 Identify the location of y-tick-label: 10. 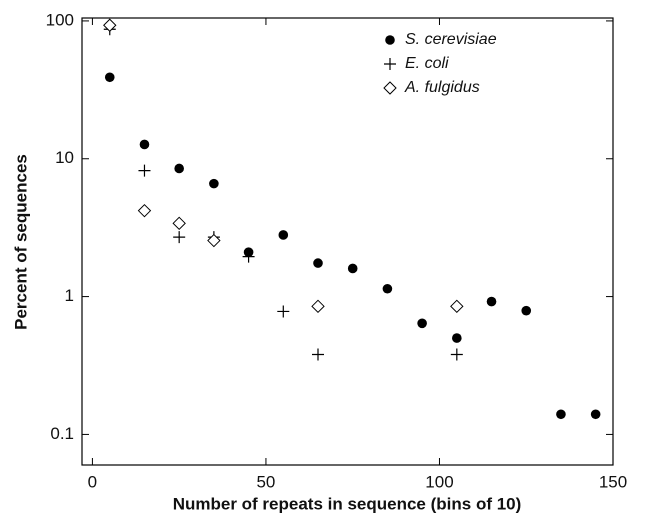
(64, 157).